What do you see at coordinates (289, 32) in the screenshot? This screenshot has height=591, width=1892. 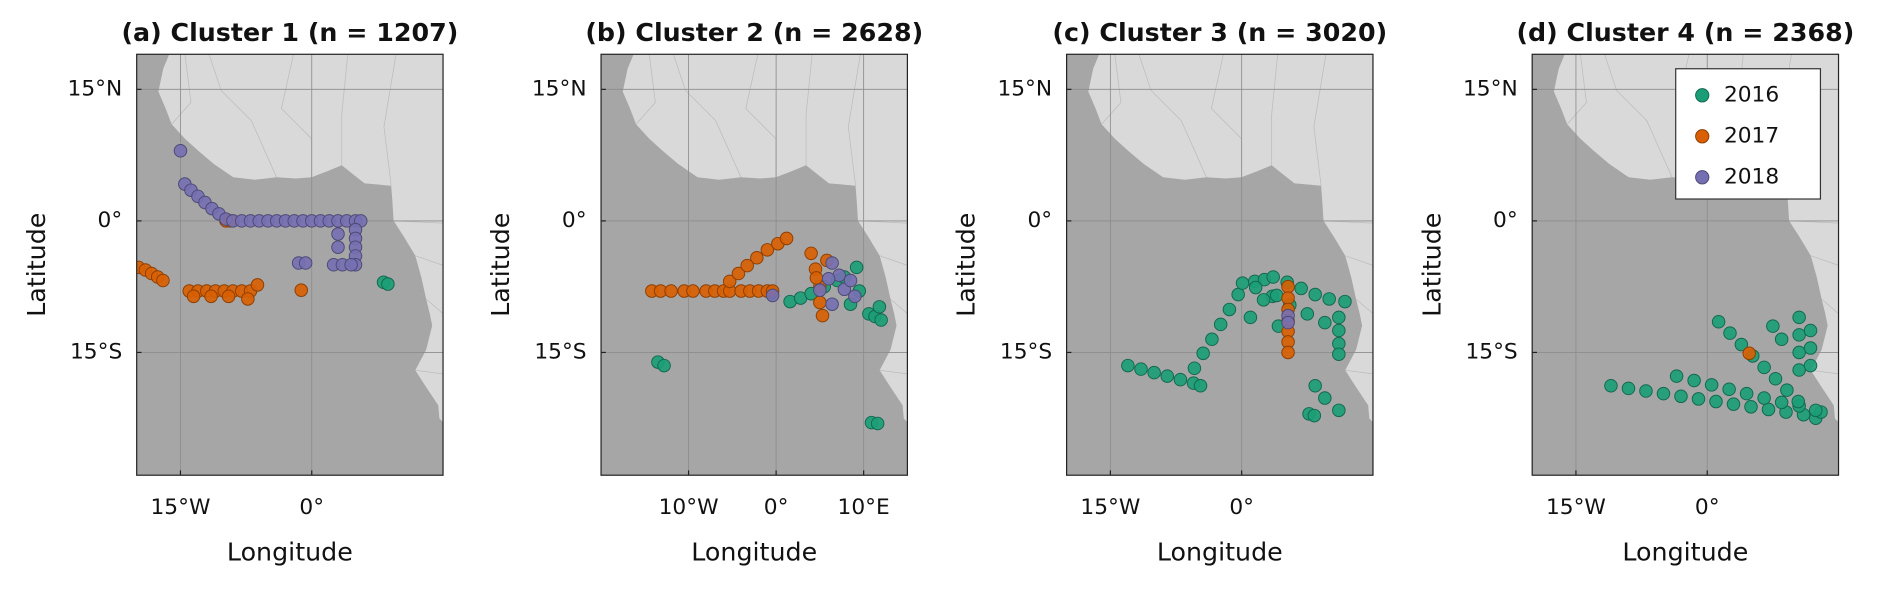 I see `chart-title: (a) Cluster 1 (n = 1207)` at bounding box center [289, 32].